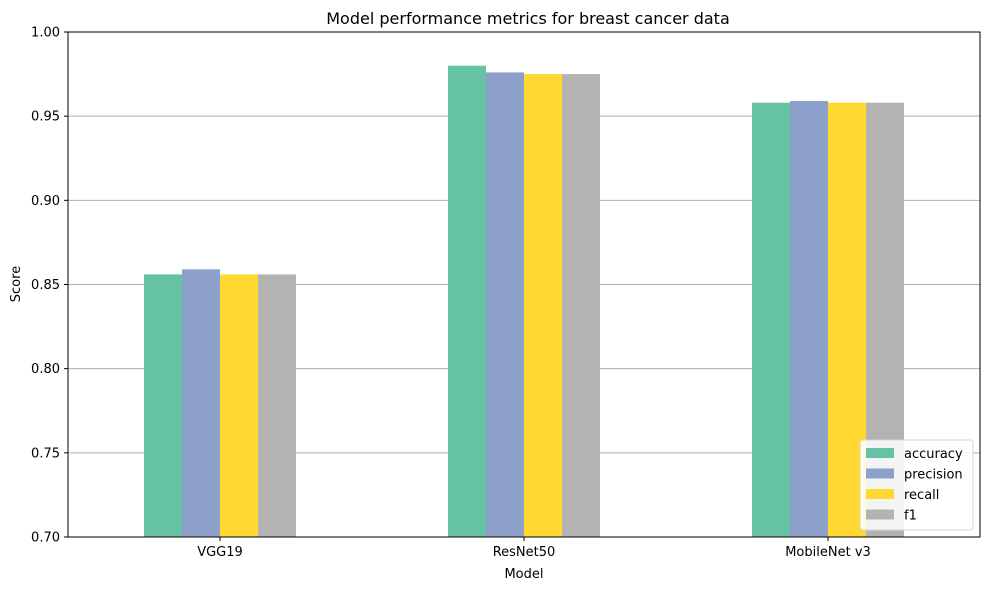 The width and height of the screenshot is (989, 590). What do you see at coordinates (524, 552) in the screenshot?
I see `x-tick-label: ResNet50` at bounding box center [524, 552].